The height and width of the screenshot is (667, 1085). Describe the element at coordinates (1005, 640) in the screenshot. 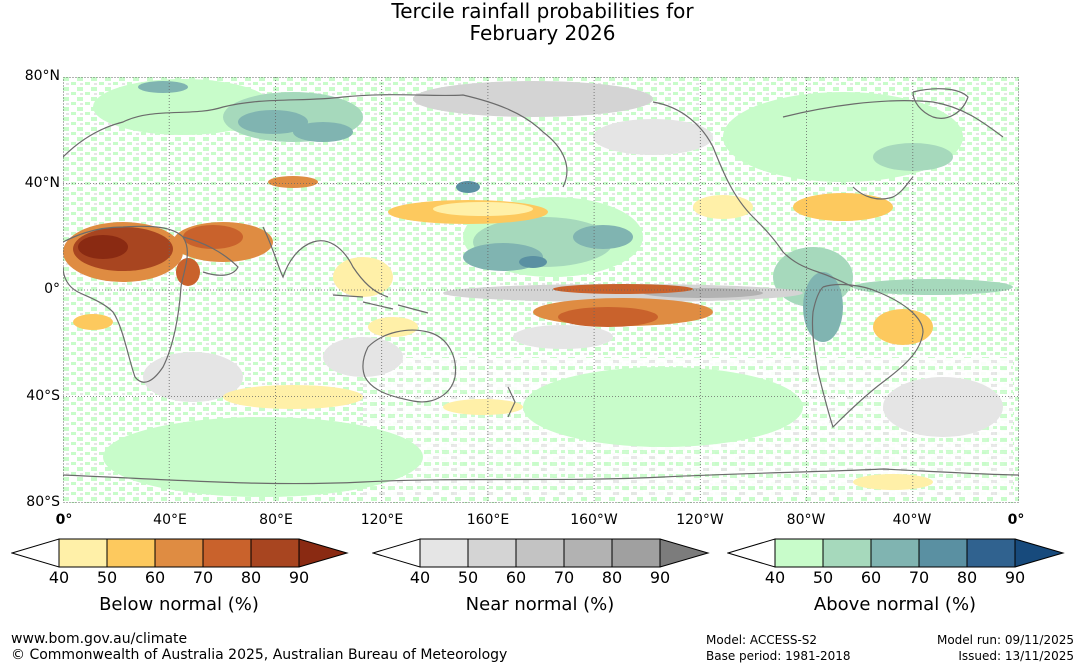

I see `footer-model-run: Model run: 09/11/2025` at that location.